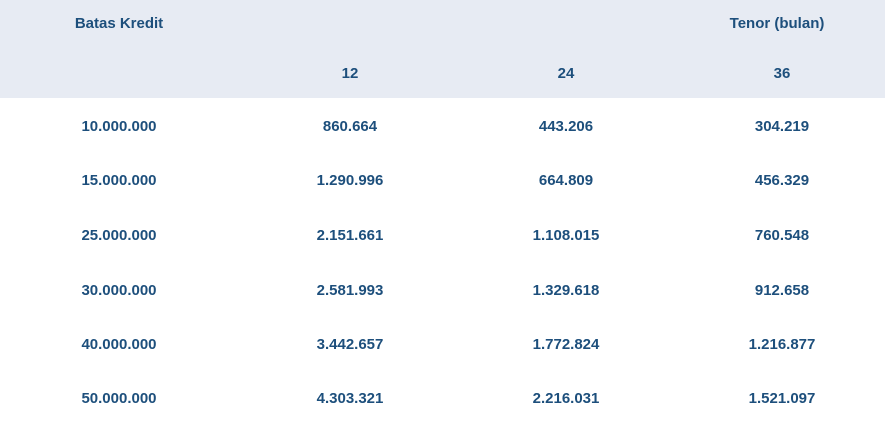 This screenshot has width=885, height=426. What do you see at coordinates (566, 235) in the screenshot?
I see `installment: 1.108.015` at bounding box center [566, 235].